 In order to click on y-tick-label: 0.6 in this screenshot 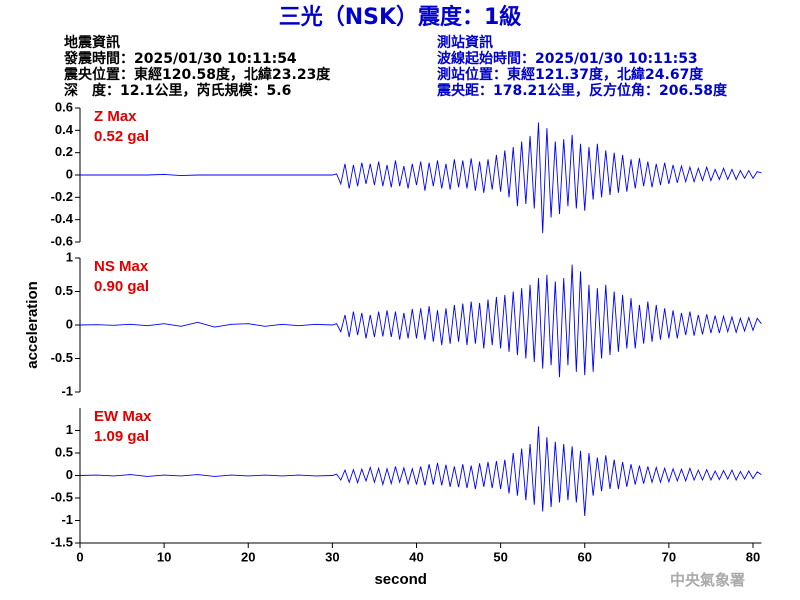, I will do `click(64, 106)`.